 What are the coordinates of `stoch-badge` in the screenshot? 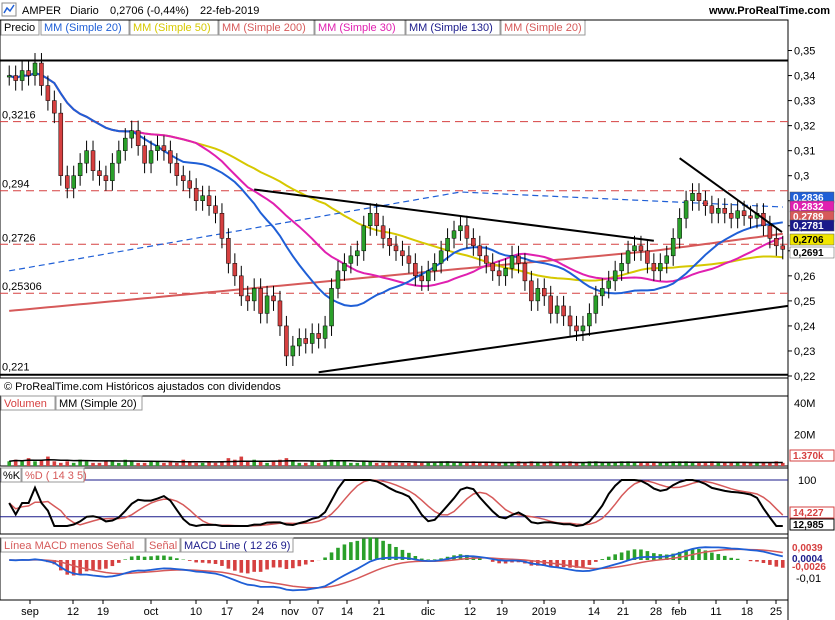 It's located at (812, 524).